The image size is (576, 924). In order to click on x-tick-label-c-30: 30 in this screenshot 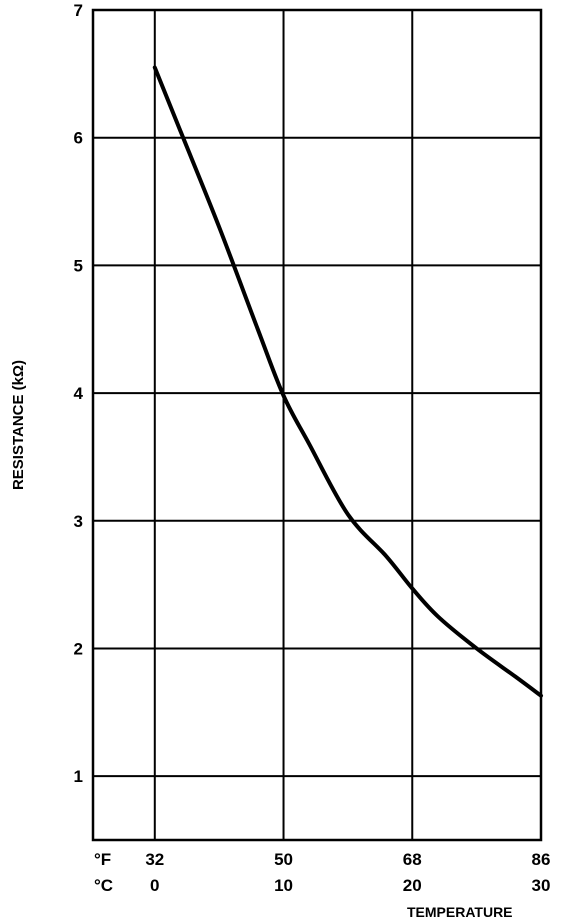, I will do `click(541, 885)`.